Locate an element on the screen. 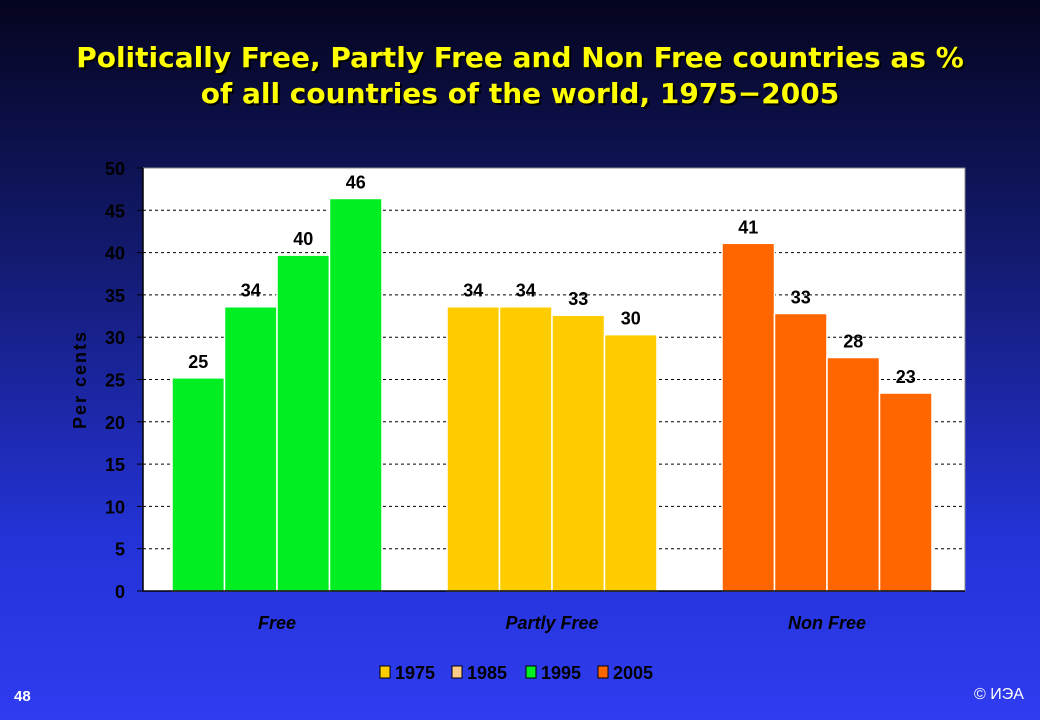  y-tick-label: 35 is located at coordinates (115, 296).